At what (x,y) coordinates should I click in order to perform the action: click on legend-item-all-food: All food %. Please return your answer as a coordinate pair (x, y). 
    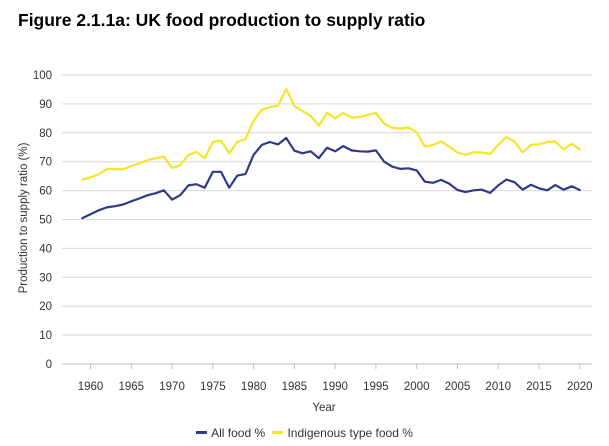
    Looking at the image, I should click on (230, 433).